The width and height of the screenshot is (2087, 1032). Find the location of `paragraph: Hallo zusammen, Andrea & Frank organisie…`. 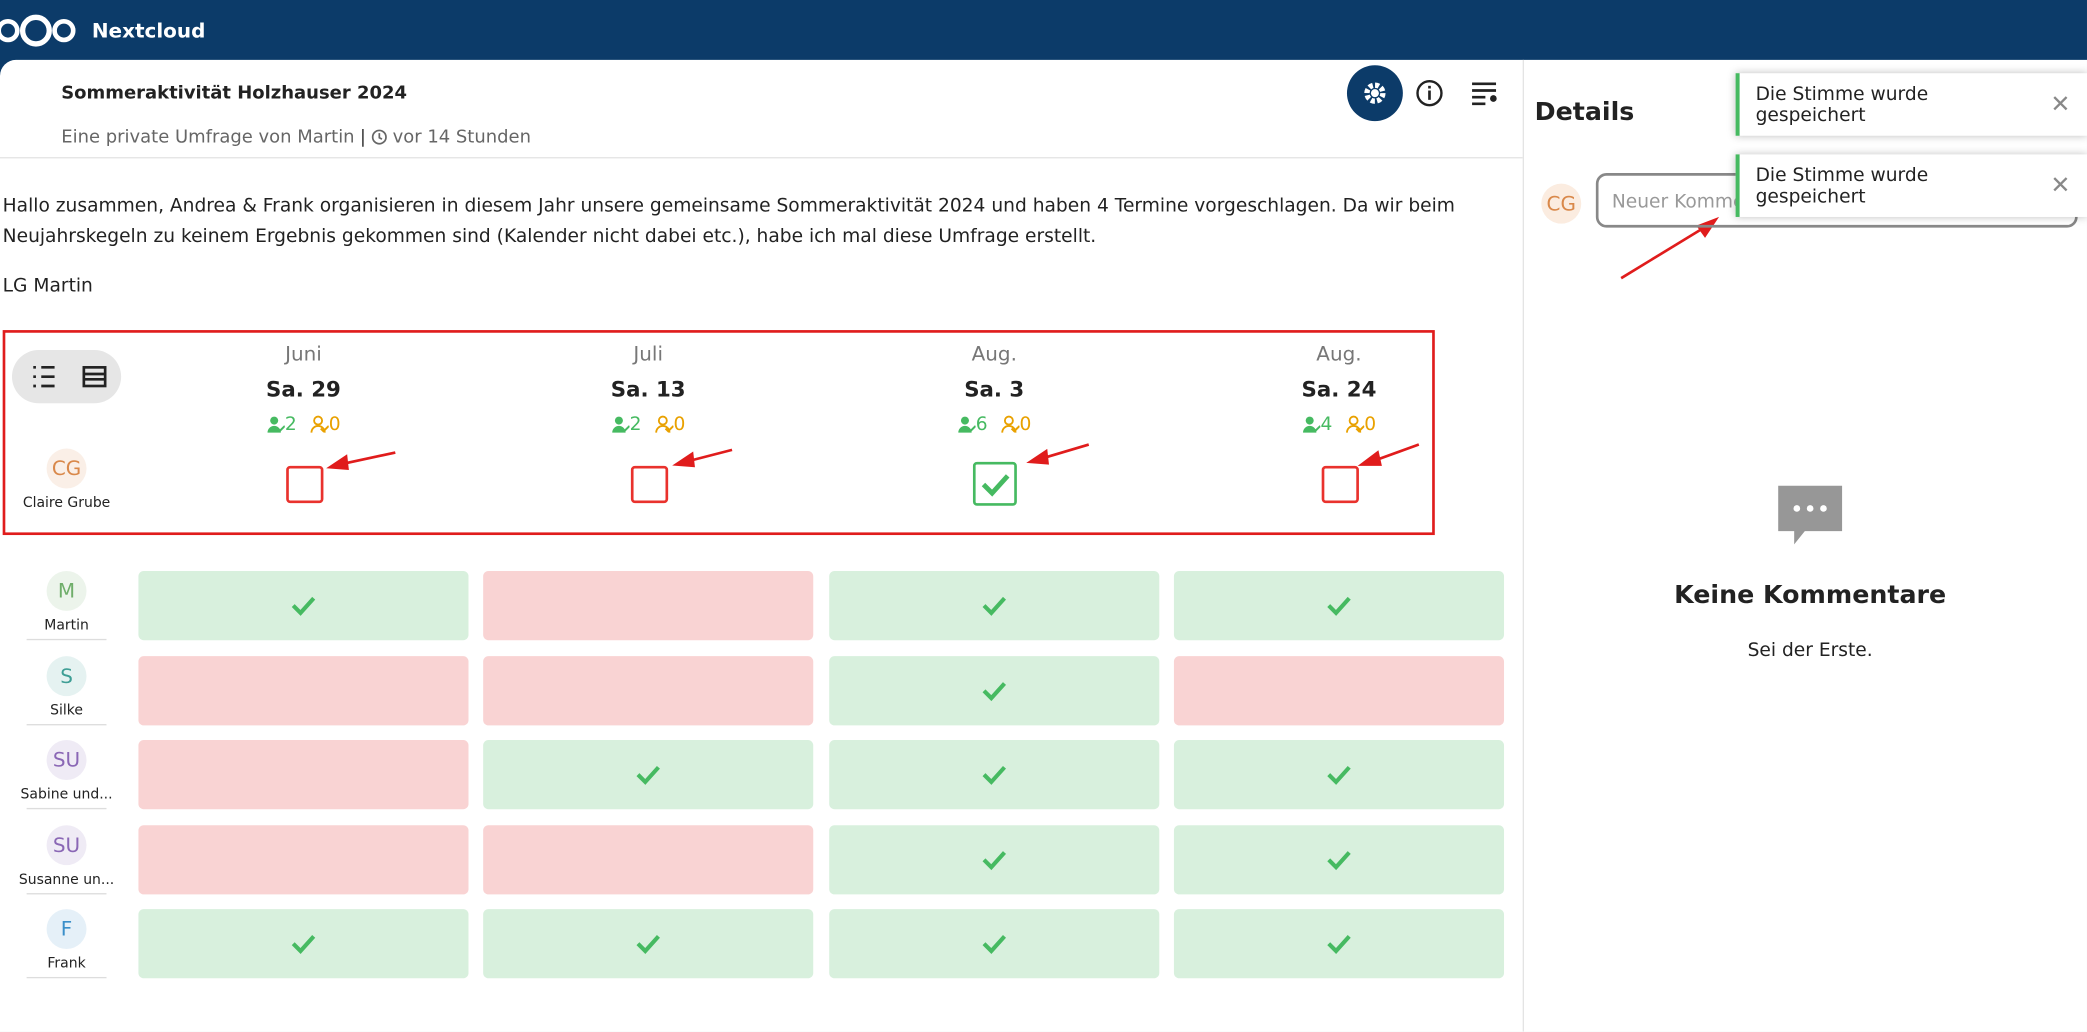

paragraph: Hallo zusammen, Andrea & Frank organisie… is located at coordinates (728, 221).